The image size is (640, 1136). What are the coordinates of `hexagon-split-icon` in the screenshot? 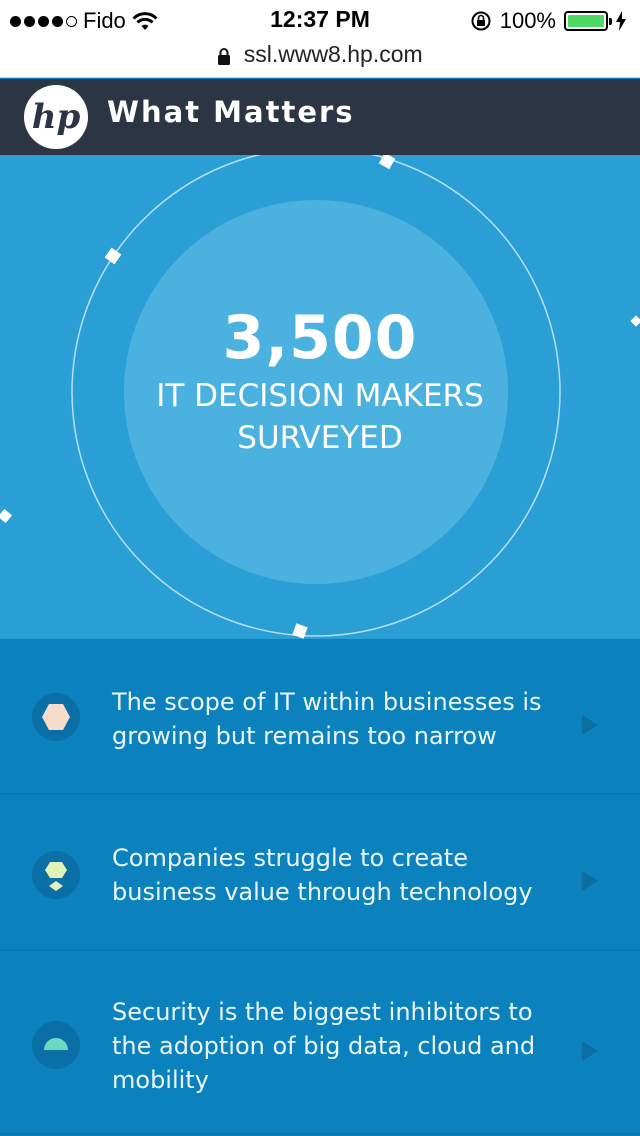 It's located at (56, 876).